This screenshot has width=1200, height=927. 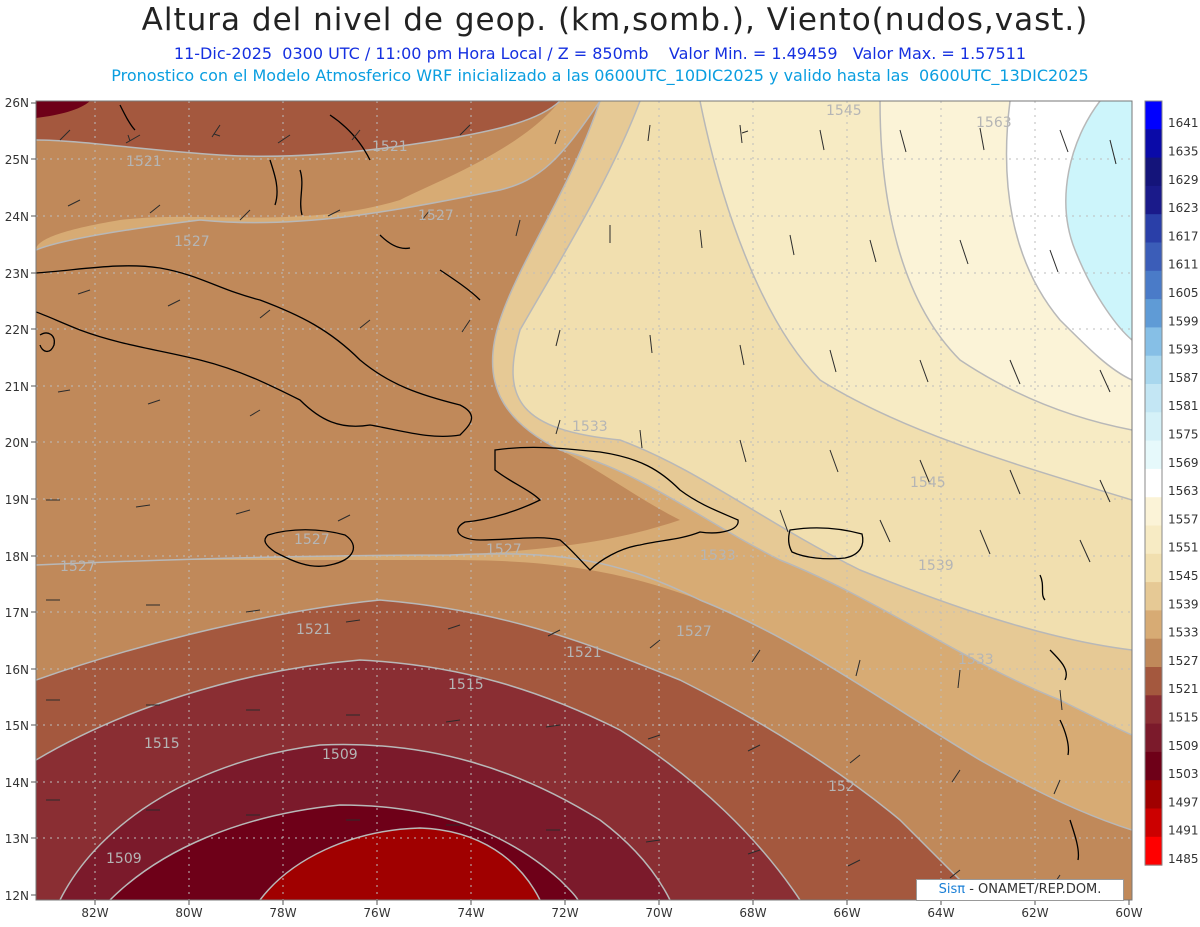 What do you see at coordinates (17, 839) in the screenshot?
I see `lat-label: 13N` at bounding box center [17, 839].